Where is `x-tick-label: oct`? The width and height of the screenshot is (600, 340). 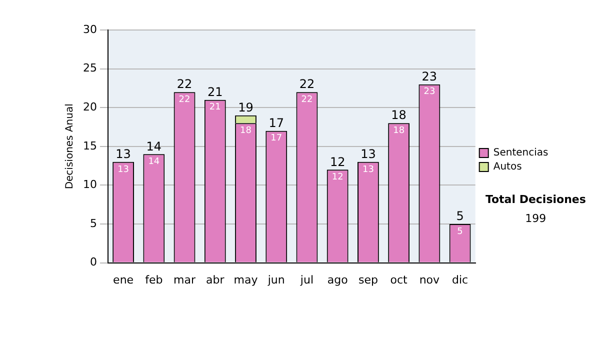
x-tick-label: oct is located at coordinates (399, 279).